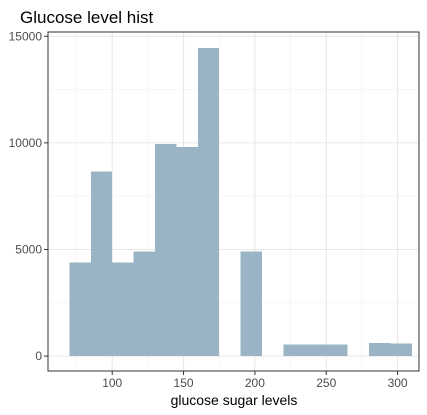 This screenshot has height=415, width=427. What do you see at coordinates (38, 356) in the screenshot?
I see `y-tick-label: 0` at bounding box center [38, 356].